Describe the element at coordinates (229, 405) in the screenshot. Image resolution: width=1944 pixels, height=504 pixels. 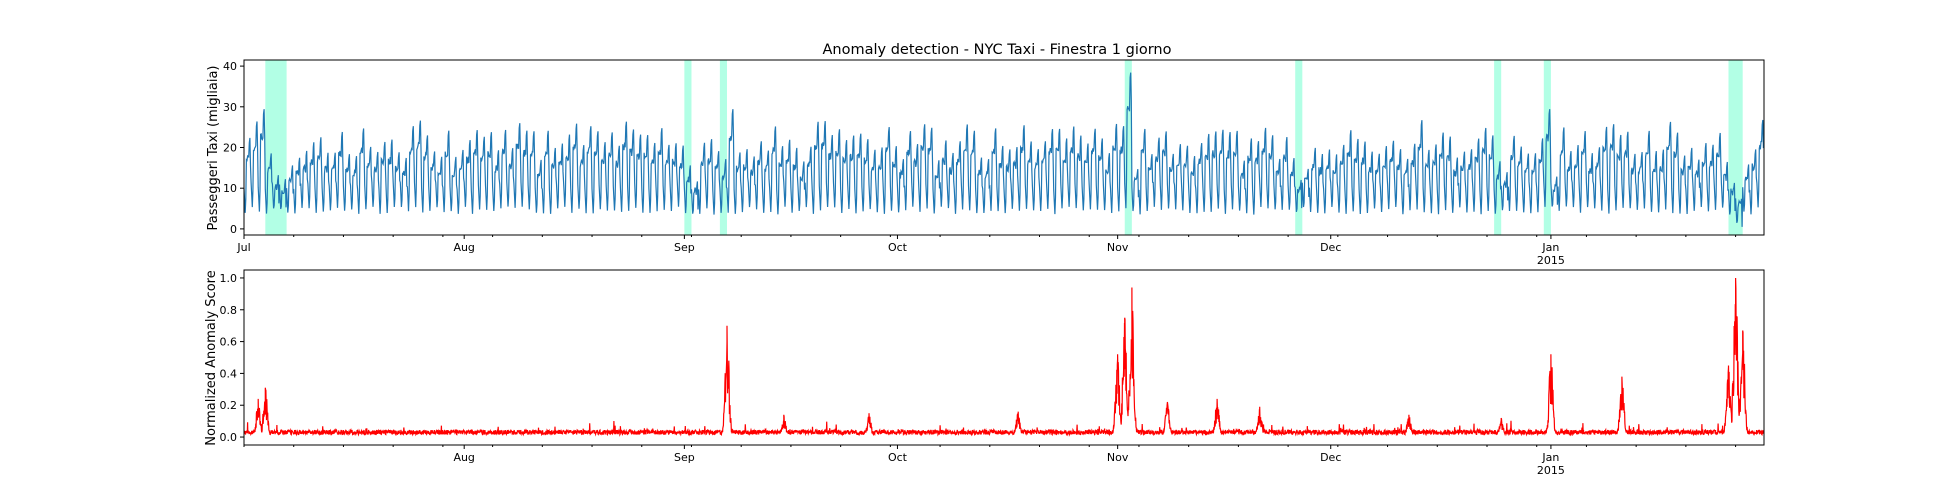
I see `bottom-y-tick-label-1: 0.2` at that location.